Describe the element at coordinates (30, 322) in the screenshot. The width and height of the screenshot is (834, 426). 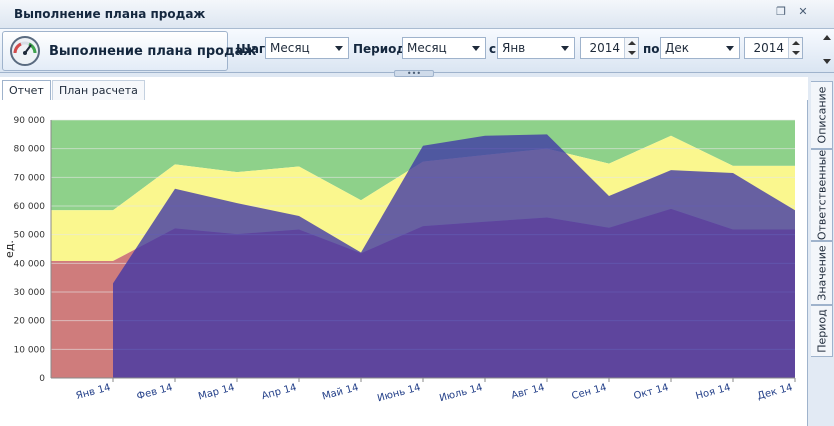
I see `y-tick-label: 20 000` at that location.